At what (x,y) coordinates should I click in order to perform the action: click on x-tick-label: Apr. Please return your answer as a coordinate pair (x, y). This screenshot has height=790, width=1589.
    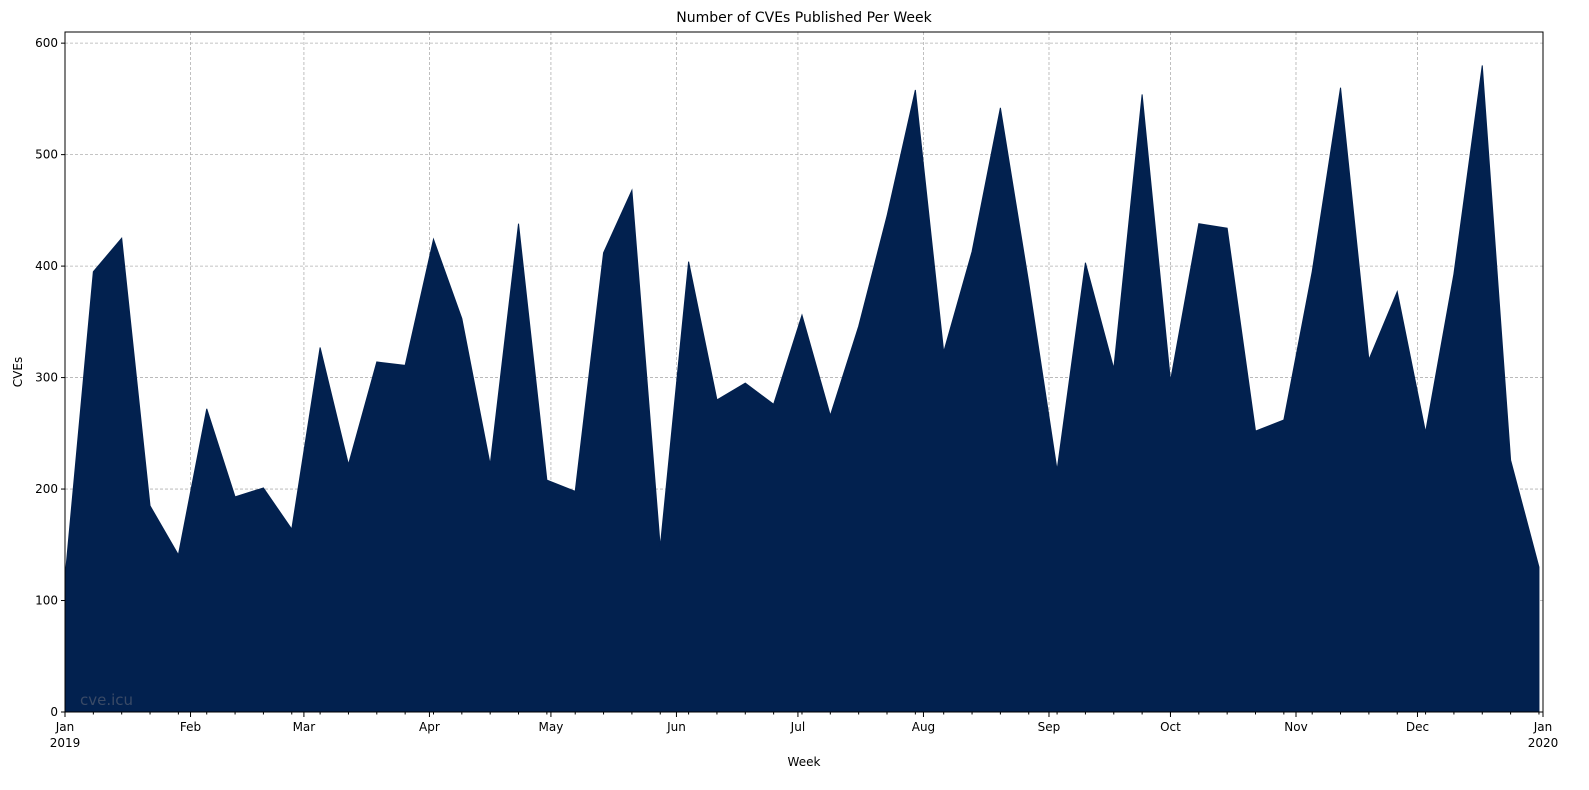
    Looking at the image, I should click on (429, 727).